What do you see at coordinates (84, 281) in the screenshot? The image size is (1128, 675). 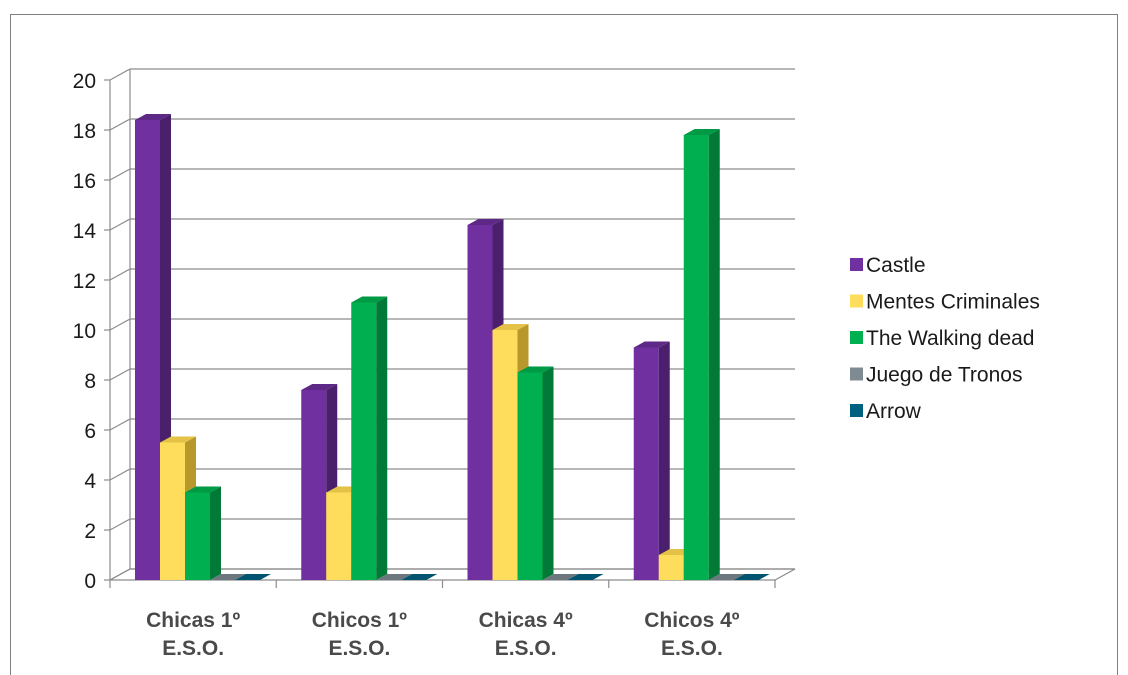 I see `y-tick-label: 12` at bounding box center [84, 281].